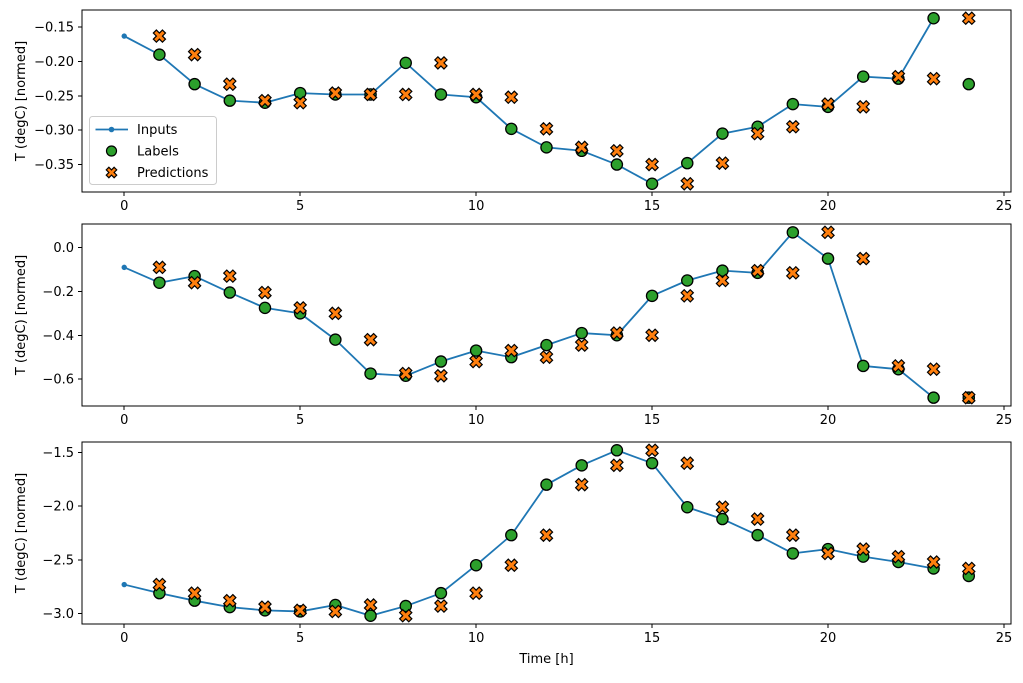 The image size is (1023, 683). What do you see at coordinates (54, 62) in the screenshot?
I see `y-tick-label: −0.20` at bounding box center [54, 62].